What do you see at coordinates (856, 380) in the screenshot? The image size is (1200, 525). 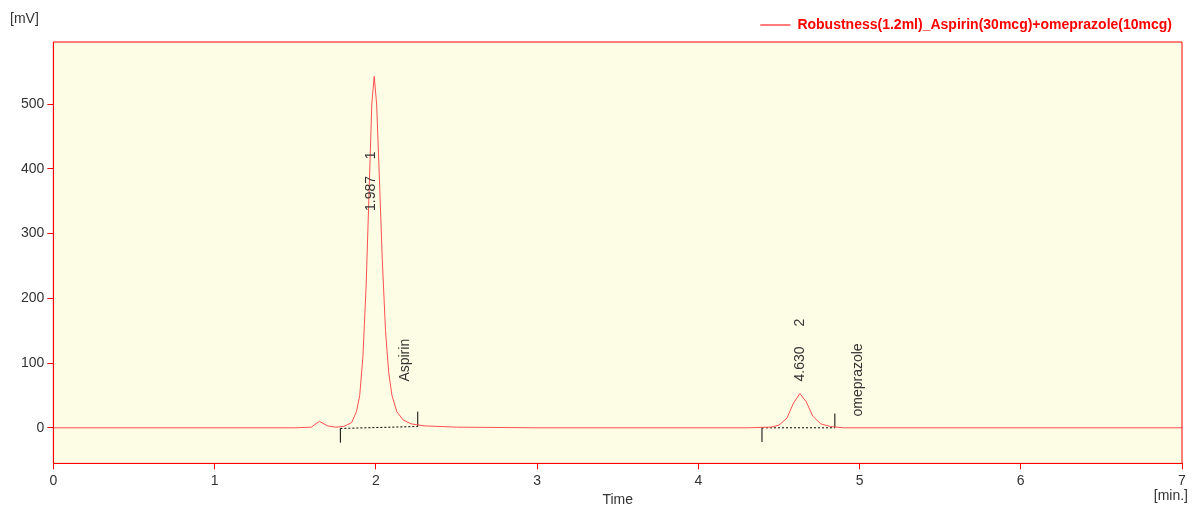 I see `annotation: omeprazole` at bounding box center [856, 380].